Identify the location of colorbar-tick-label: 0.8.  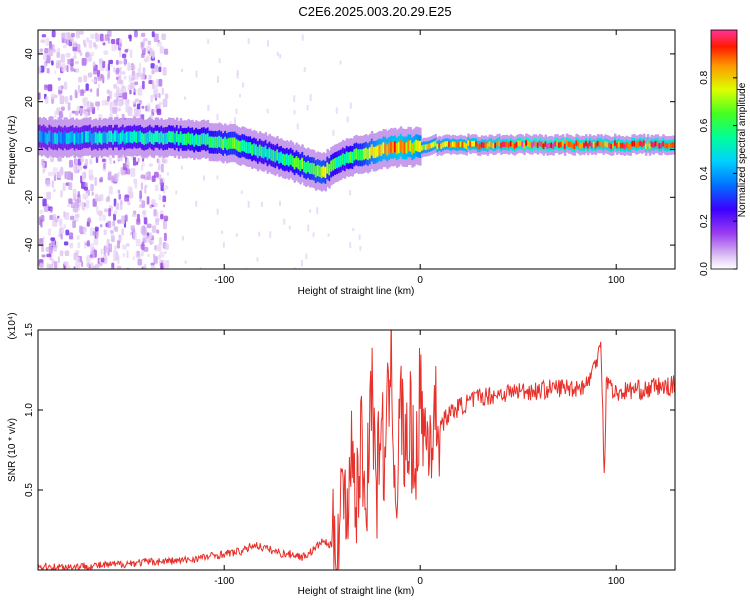
(704, 77).